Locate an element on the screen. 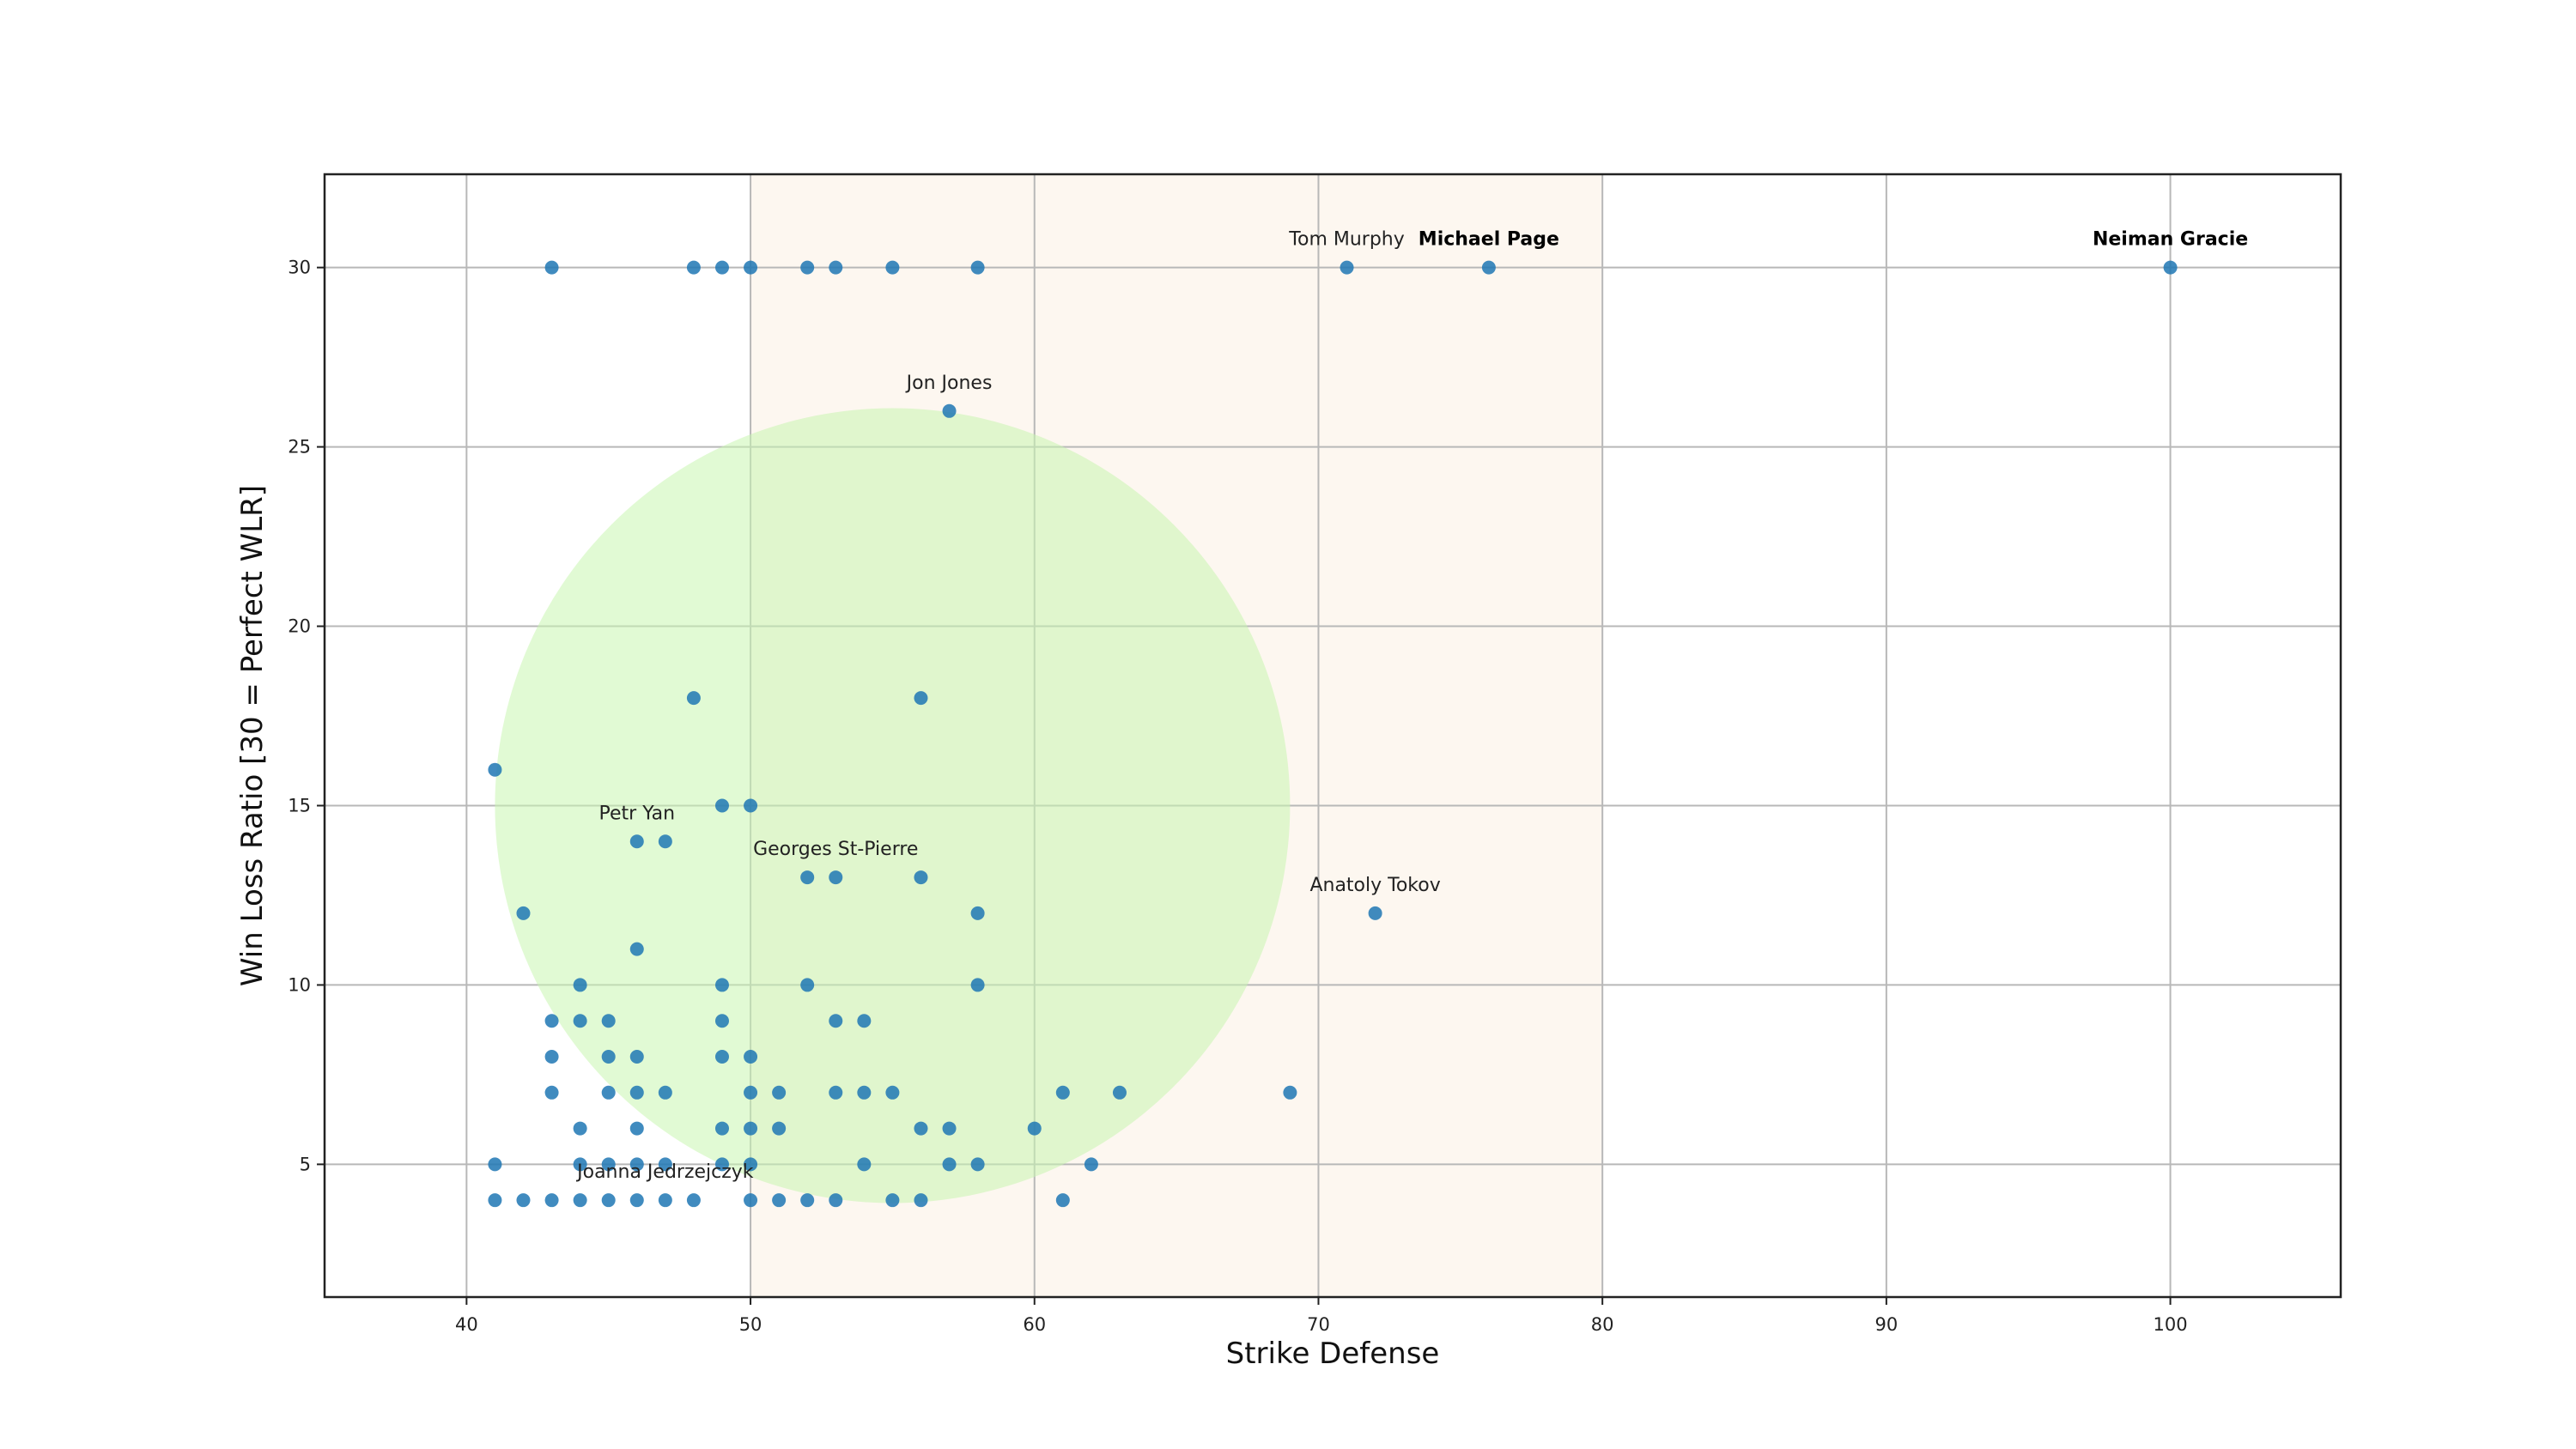 The width and height of the screenshot is (2576, 1449). point-annotation: Jon Jones is located at coordinates (949, 383).